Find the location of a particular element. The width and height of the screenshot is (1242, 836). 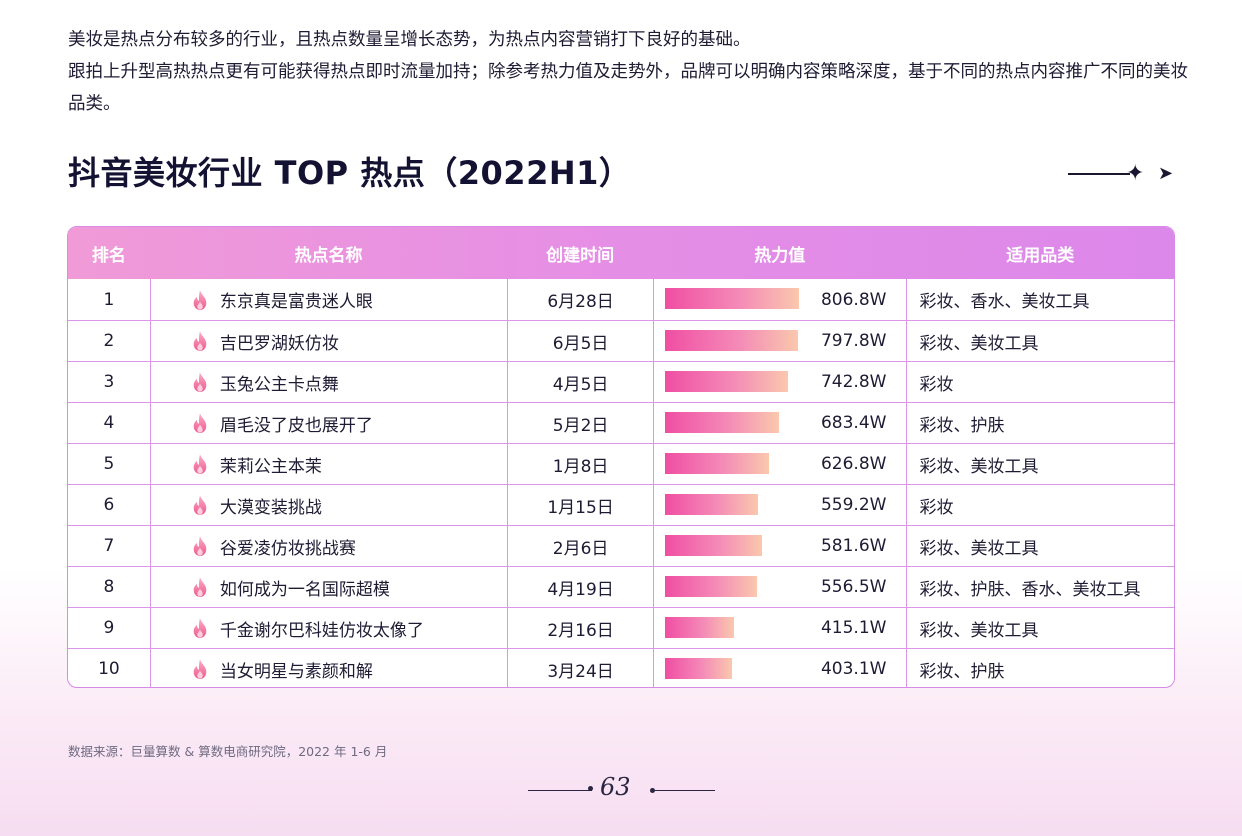

table-row: 8 如何成为一名国际超模 4月19日 556.5W 彩妆、护肤、香水、美妆工具 is located at coordinates (621, 586).